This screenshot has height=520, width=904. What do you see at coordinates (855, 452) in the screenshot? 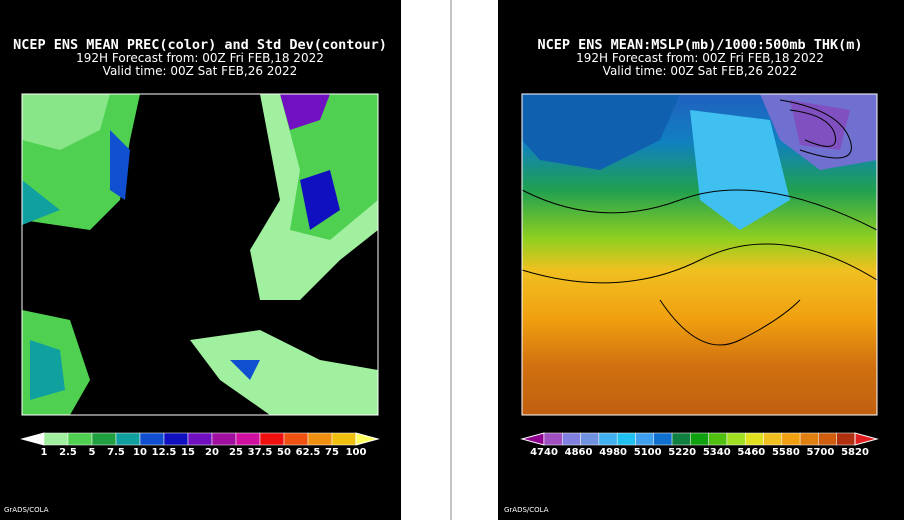
I see `colorbar-label: 5820` at bounding box center [855, 452].